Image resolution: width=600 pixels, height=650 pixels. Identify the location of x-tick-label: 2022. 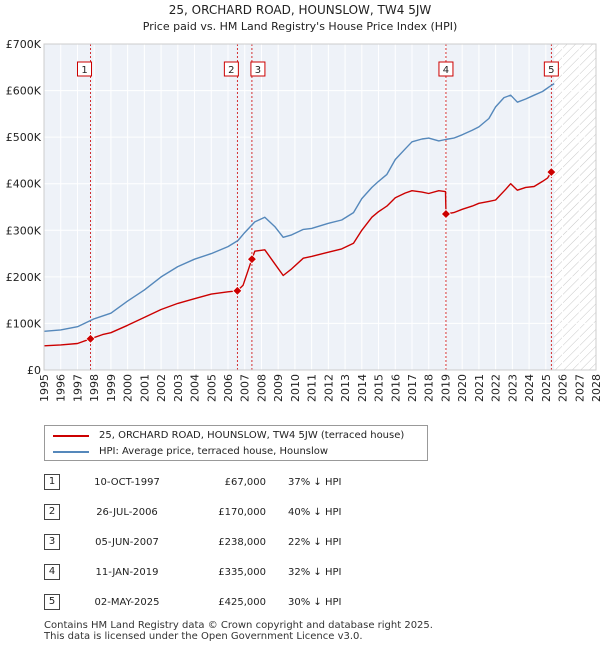
(496, 388).